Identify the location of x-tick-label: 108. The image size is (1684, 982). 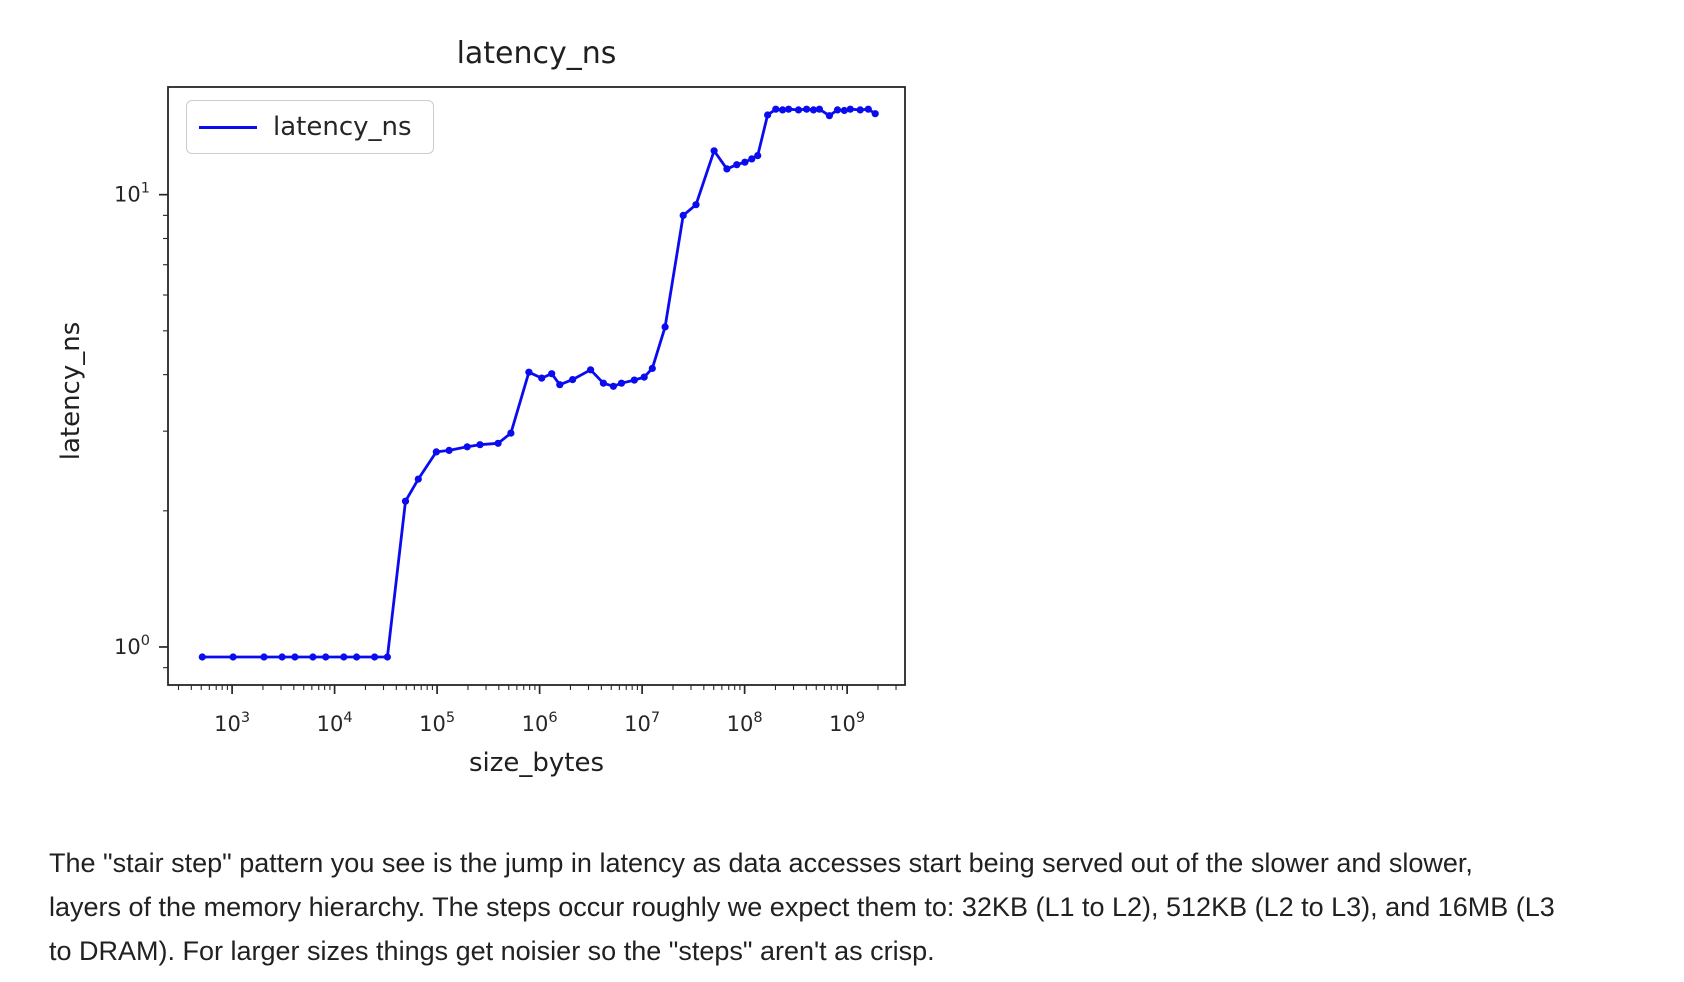
(745, 723).